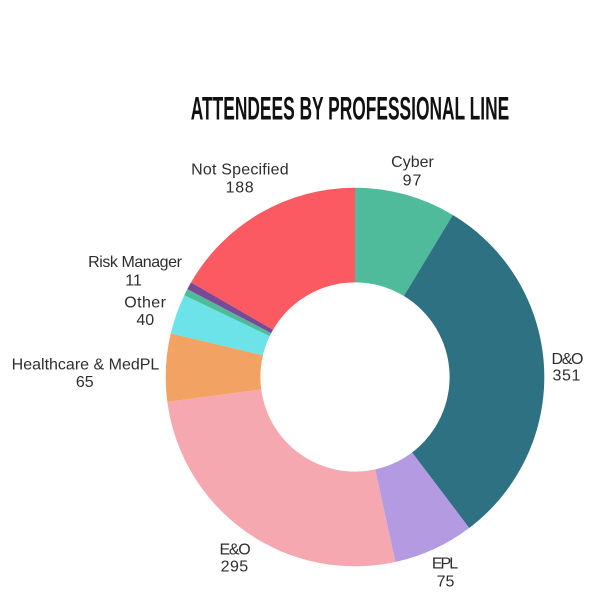 The image size is (600, 600). What do you see at coordinates (235, 567) in the screenshot?
I see `svg-text: 295` at bounding box center [235, 567].